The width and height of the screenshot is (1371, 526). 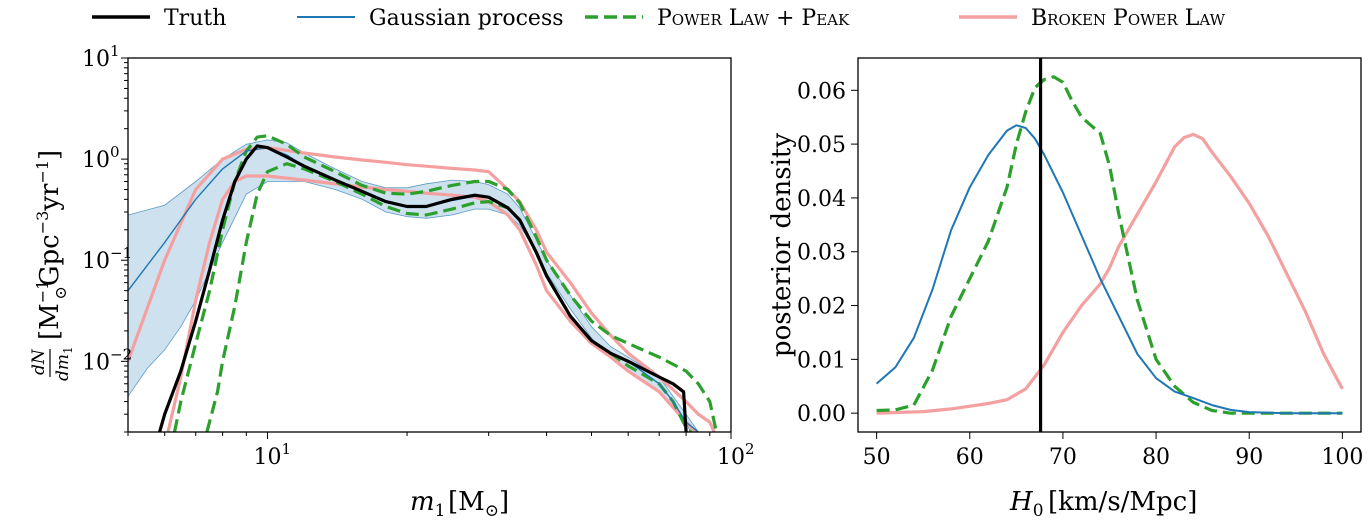 I want to click on mass-x-label: m1 [M⊙], so click(x=459, y=504).